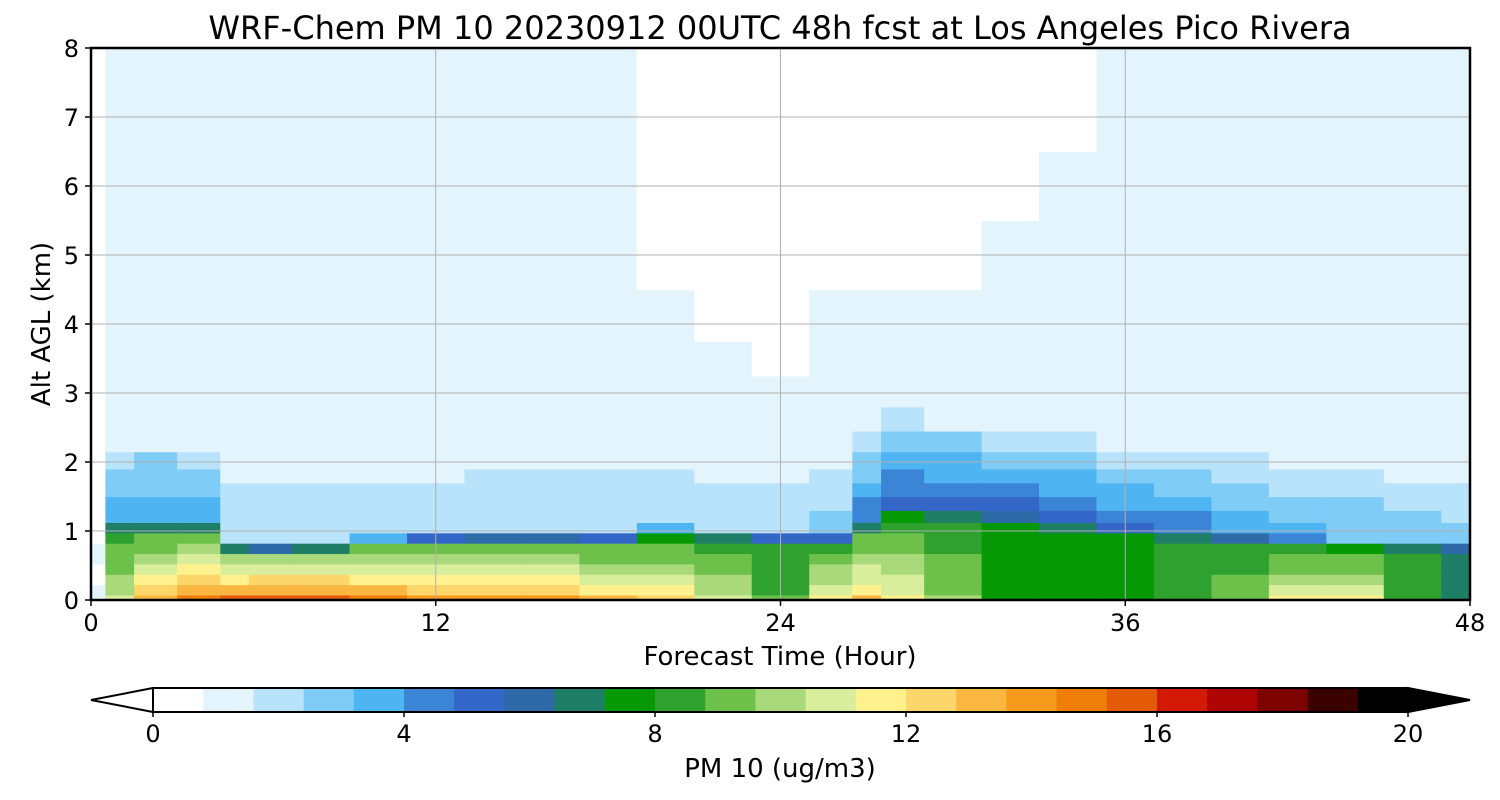 The image size is (1500, 800). What do you see at coordinates (71, 325) in the screenshot?
I see `y-tick-label: 4` at bounding box center [71, 325].